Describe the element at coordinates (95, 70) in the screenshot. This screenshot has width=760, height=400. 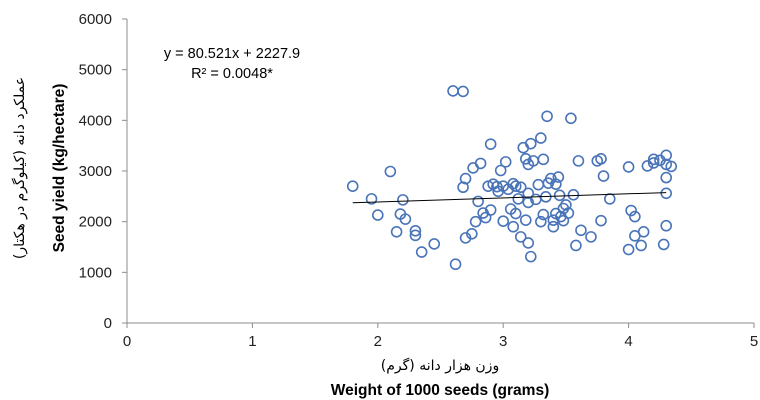
I see `y-tick-label: 5000` at that location.